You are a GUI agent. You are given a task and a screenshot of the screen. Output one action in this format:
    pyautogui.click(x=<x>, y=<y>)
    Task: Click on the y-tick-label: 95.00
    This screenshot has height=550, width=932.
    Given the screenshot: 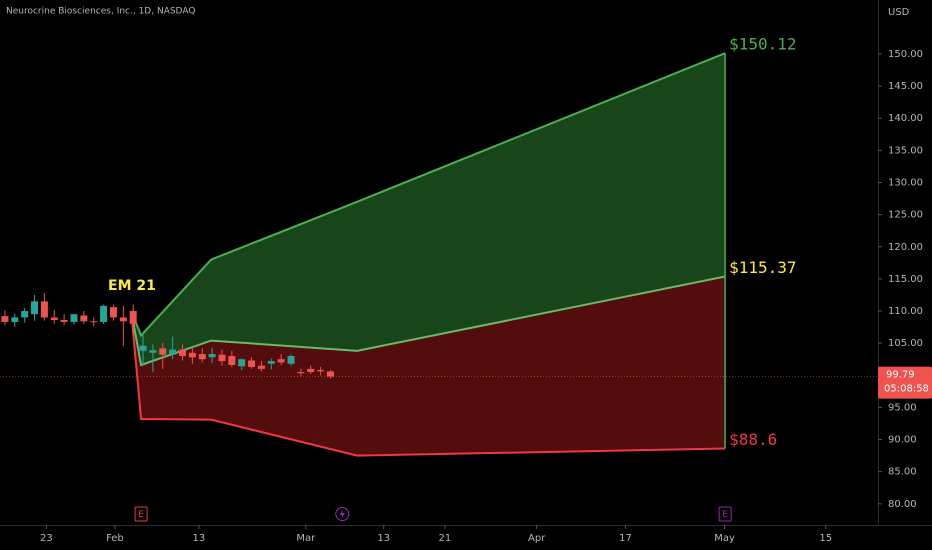 What is the action you would take?
    pyautogui.click(x=902, y=407)
    